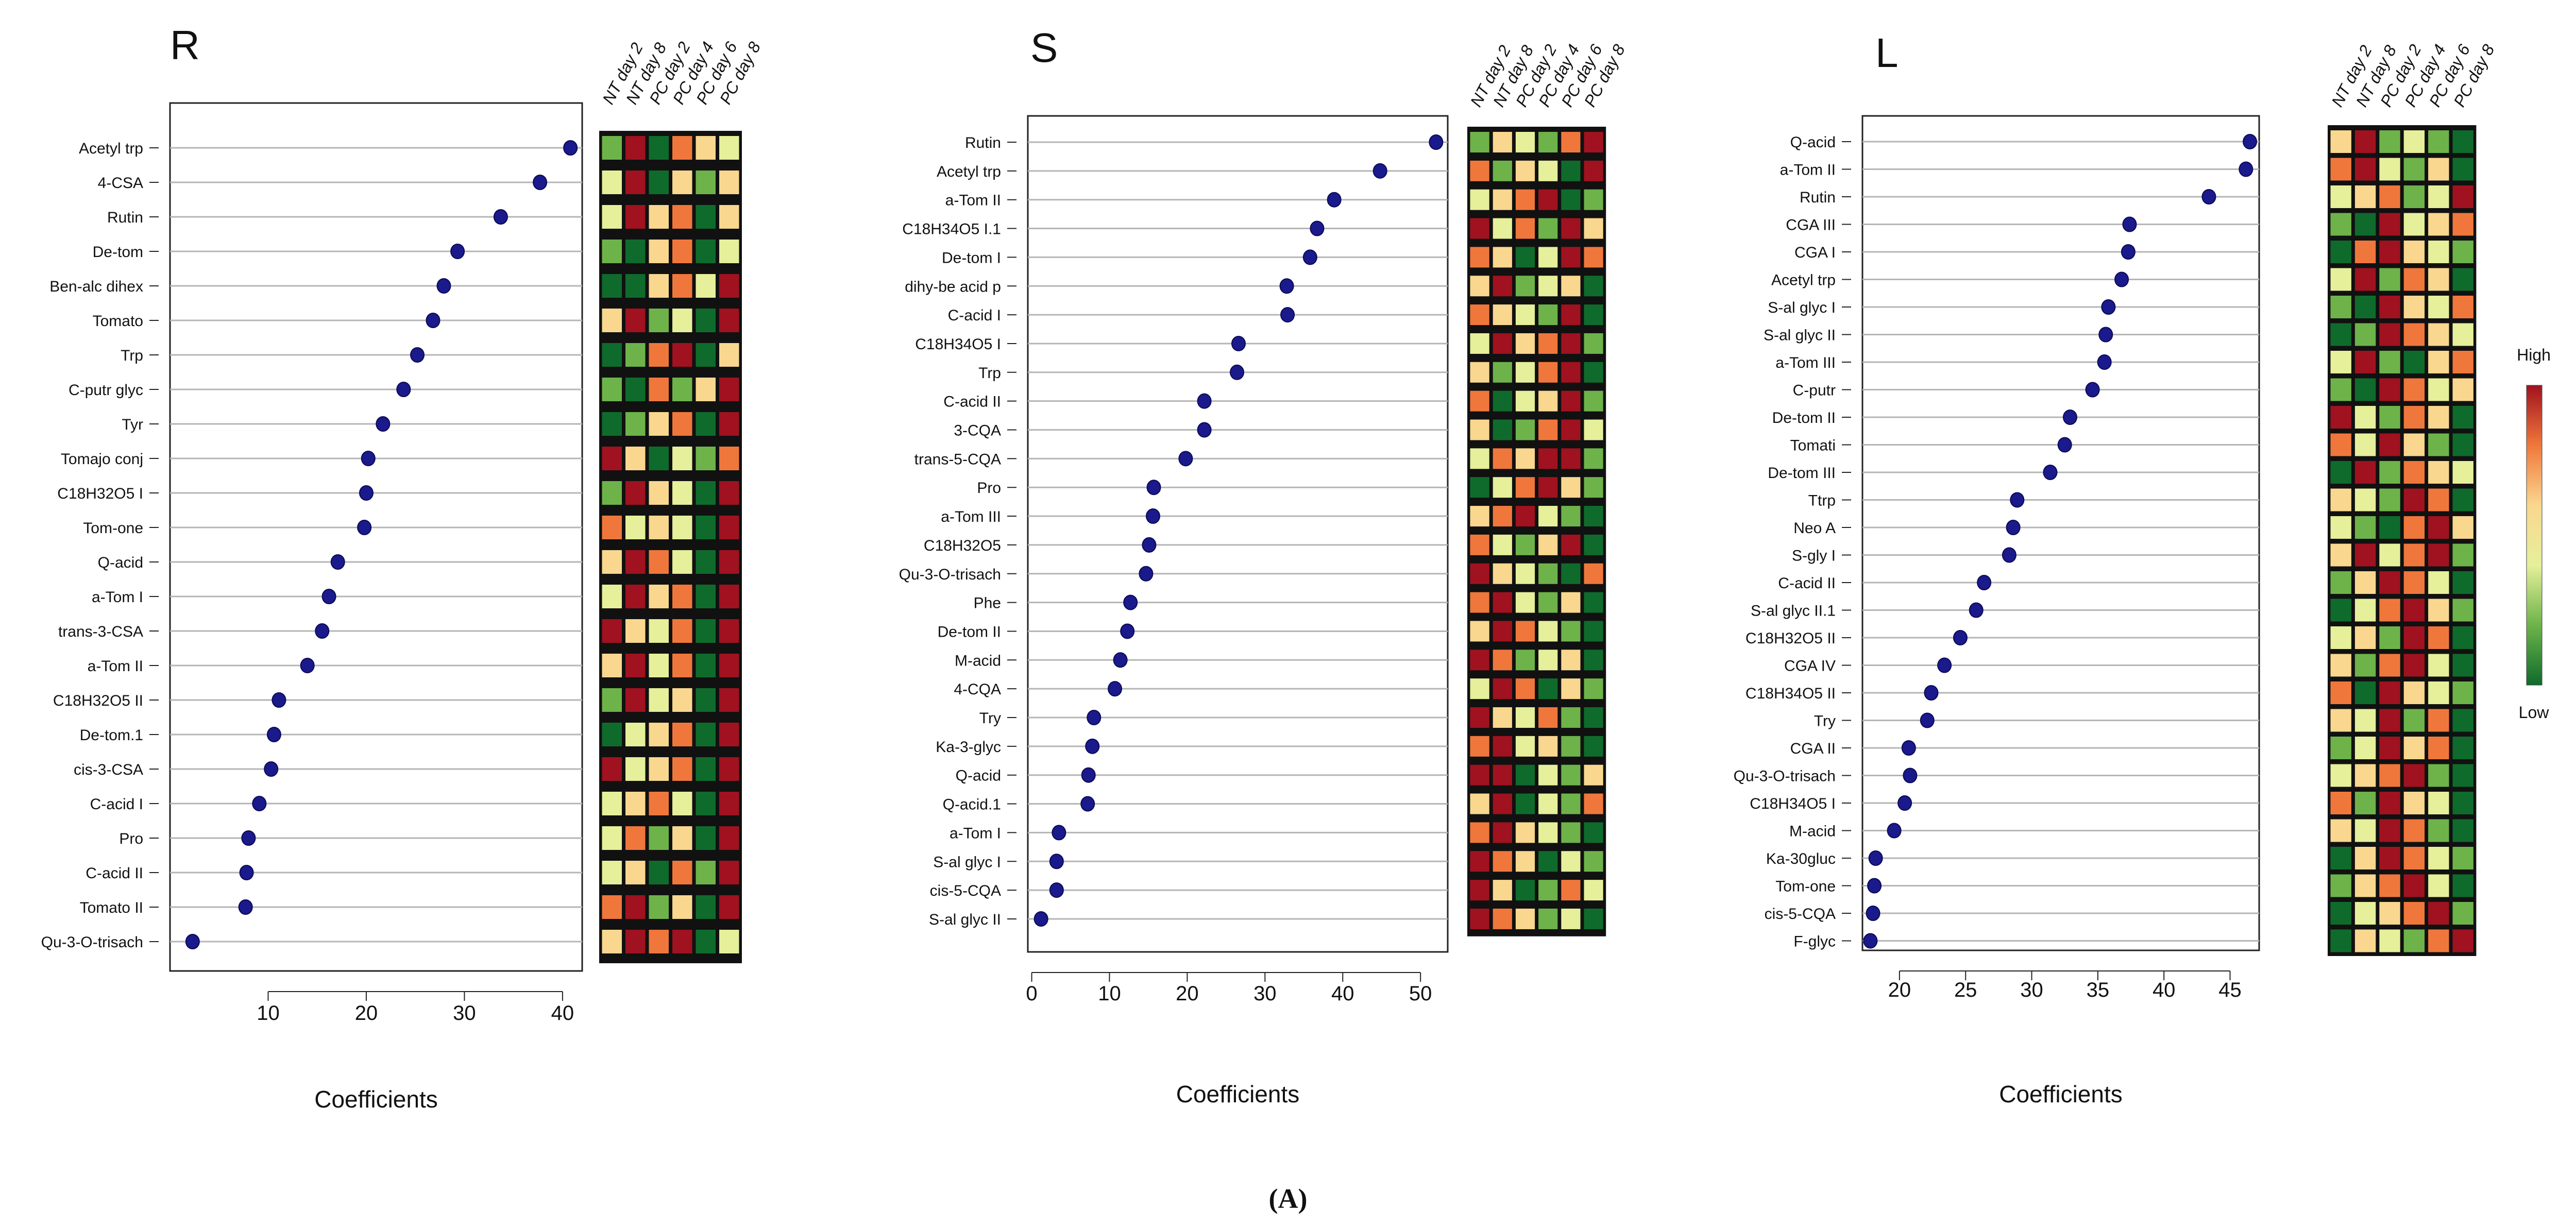 The height and width of the screenshot is (1228, 2576). I want to click on row-label: dihy-be acid p, so click(953, 286).